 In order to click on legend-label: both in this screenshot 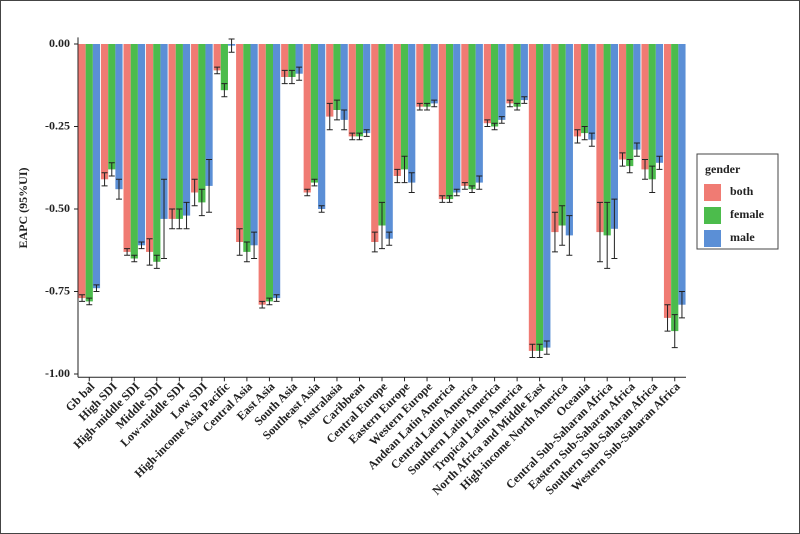, I will do `click(742, 191)`.